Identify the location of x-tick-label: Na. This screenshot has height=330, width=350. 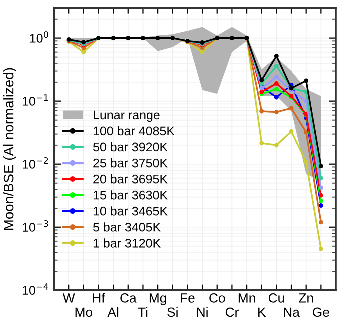
(292, 313).